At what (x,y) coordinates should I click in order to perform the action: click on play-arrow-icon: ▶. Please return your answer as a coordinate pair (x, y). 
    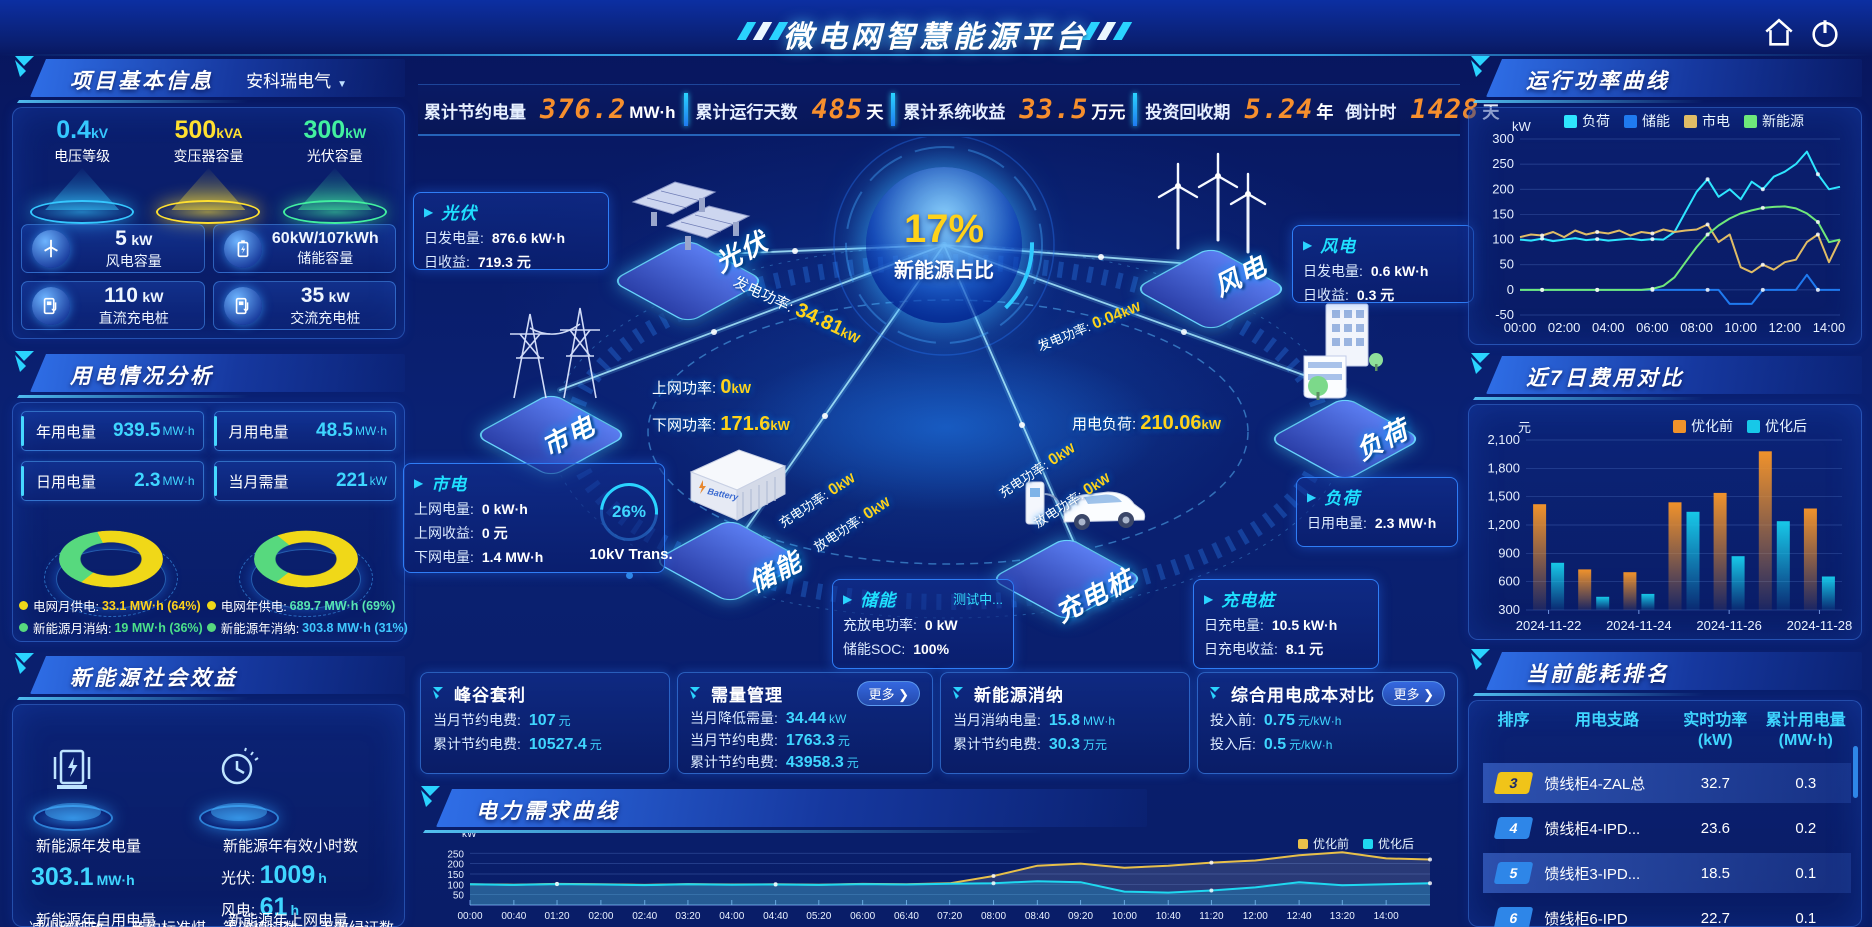
    Looking at the image, I should click on (1308, 244).